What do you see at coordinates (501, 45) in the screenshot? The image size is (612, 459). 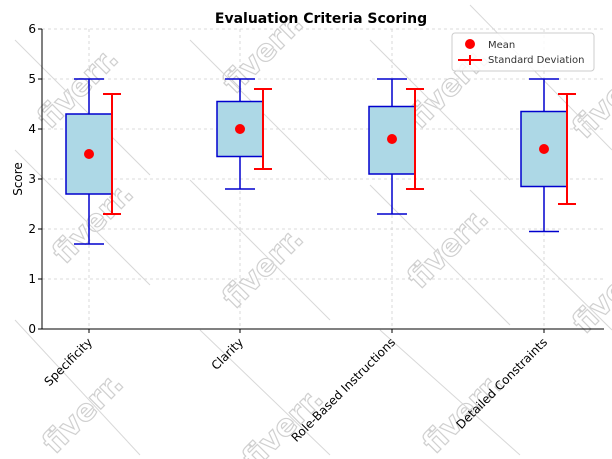 I see `legend-mean-label: Mean` at bounding box center [501, 45].